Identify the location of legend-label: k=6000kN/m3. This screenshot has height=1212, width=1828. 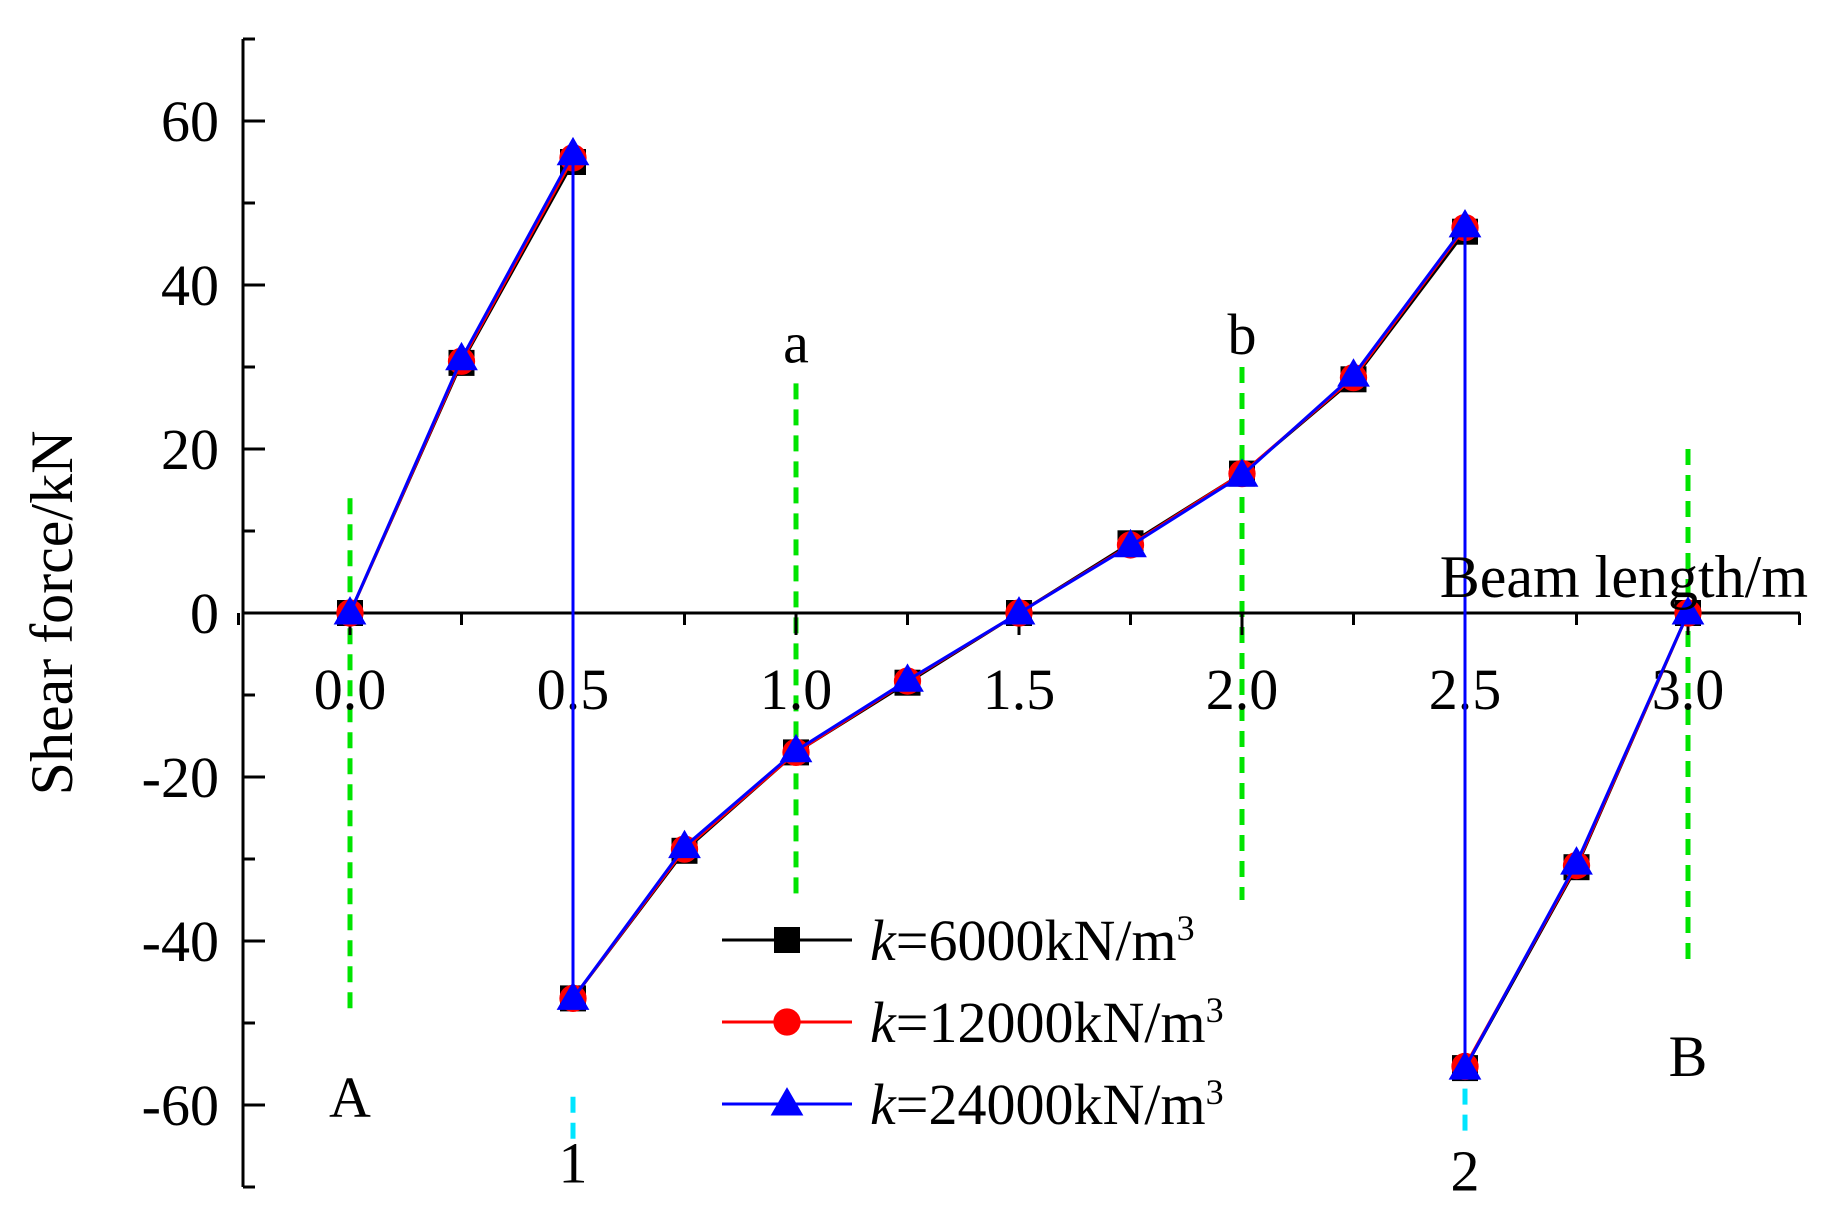
(1032, 940).